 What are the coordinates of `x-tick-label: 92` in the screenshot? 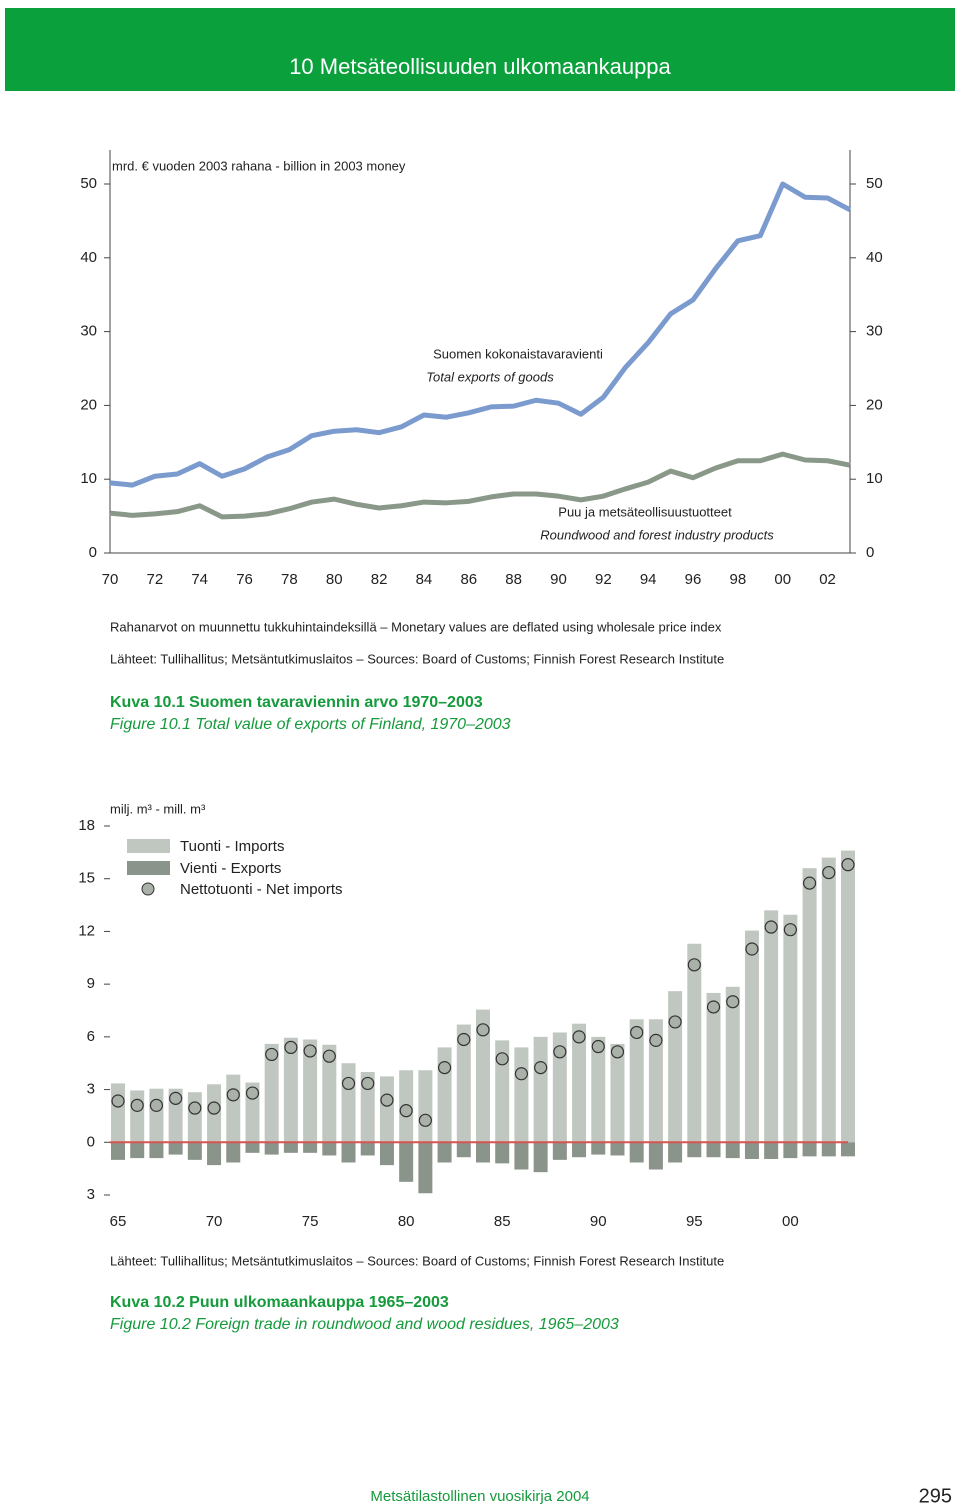 It's located at (603, 579).